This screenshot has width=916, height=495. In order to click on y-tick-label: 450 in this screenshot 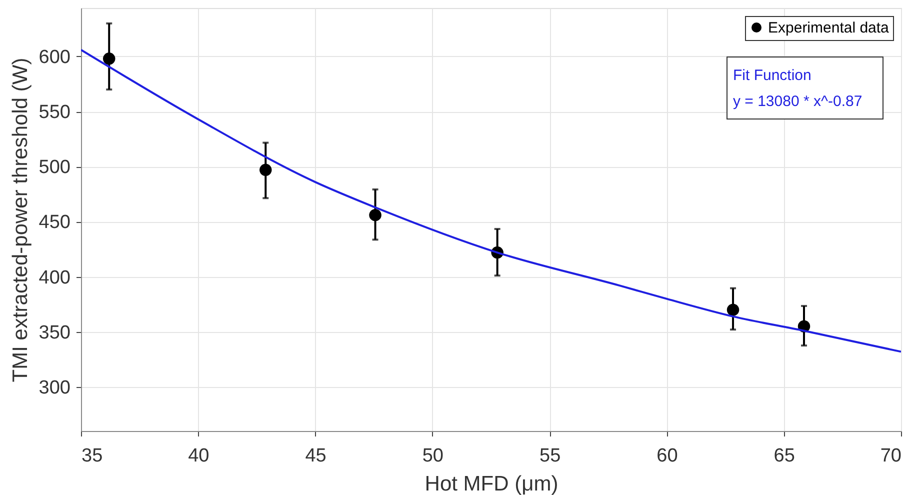, I will do `click(54, 223)`.